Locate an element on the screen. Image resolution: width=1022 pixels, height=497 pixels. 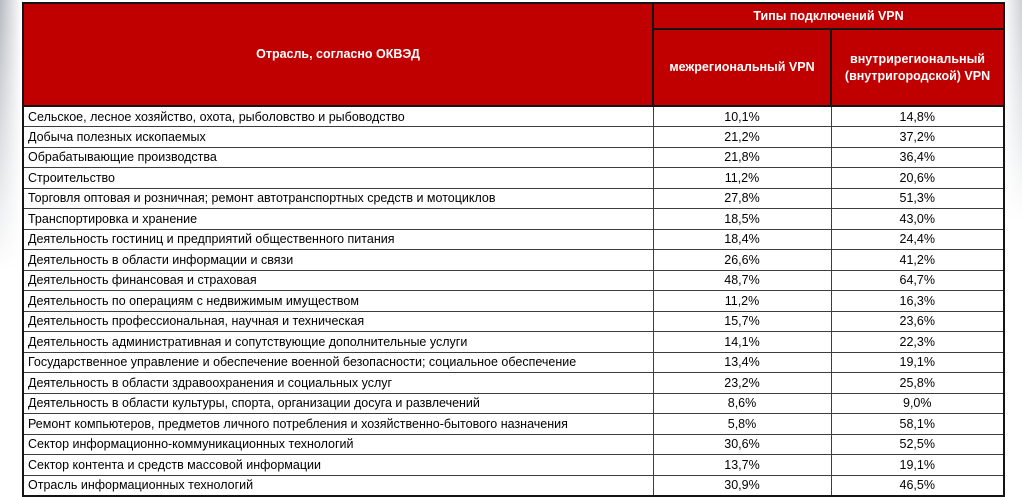
interregional-value-cell: 21,2% is located at coordinates (742, 137).